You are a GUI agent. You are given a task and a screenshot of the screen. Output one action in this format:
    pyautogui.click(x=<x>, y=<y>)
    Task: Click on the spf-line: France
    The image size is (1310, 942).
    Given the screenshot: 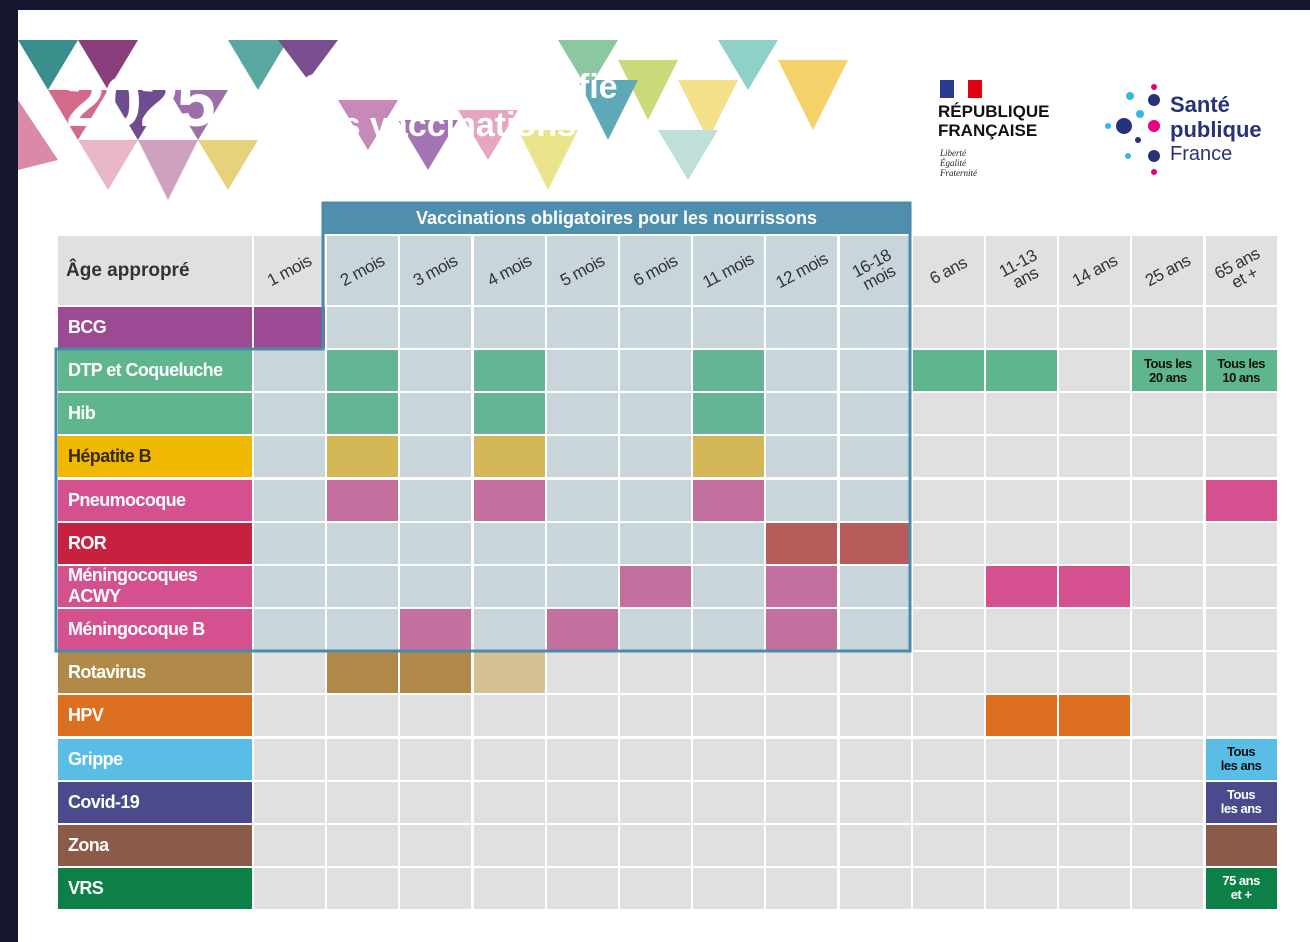 What is the action you would take?
    pyautogui.click(x=1201, y=154)
    